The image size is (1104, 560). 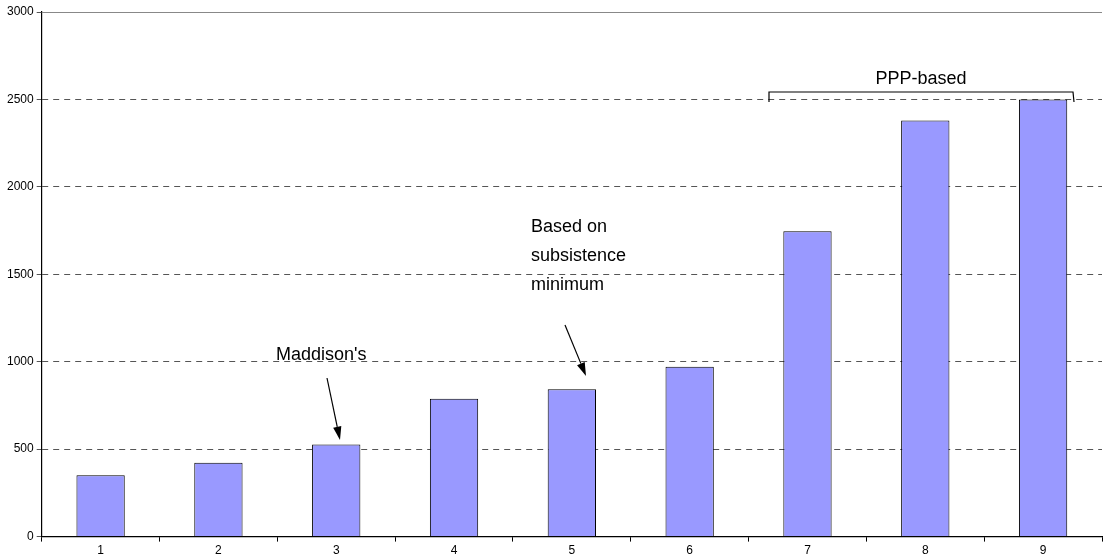 What do you see at coordinates (31, 535) in the screenshot?
I see `y-tick-label: 0` at bounding box center [31, 535].